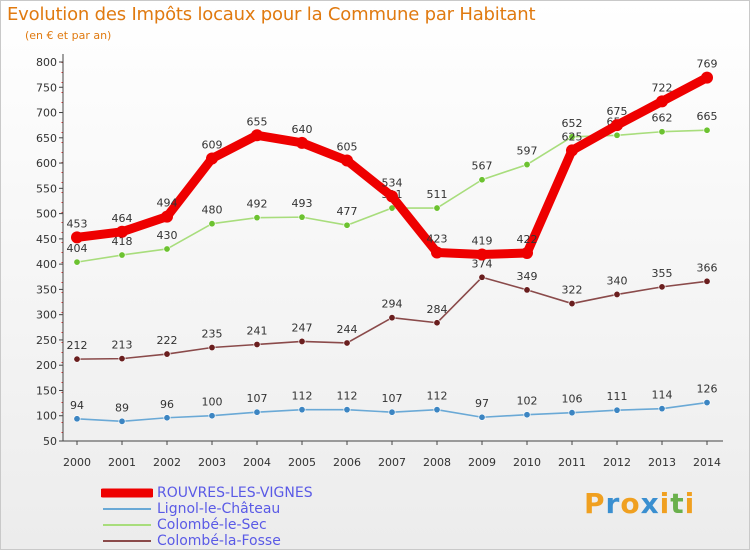 The image size is (750, 550). Describe the element at coordinates (122, 218) in the screenshot. I see `data-label: 464` at that location.